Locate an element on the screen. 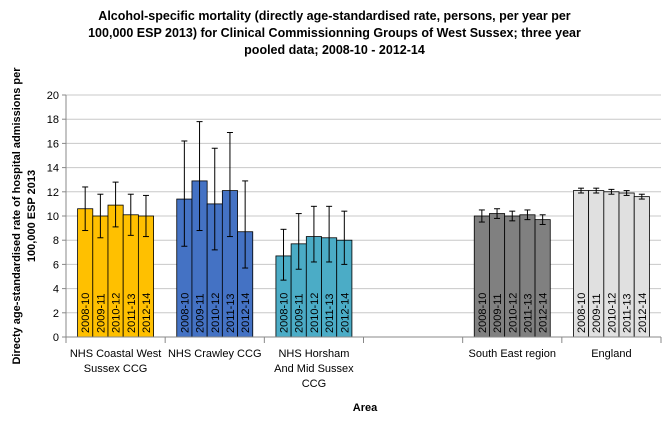  y-axis-label-line-2: 100,000 ESP 2013 is located at coordinates (32, 216).